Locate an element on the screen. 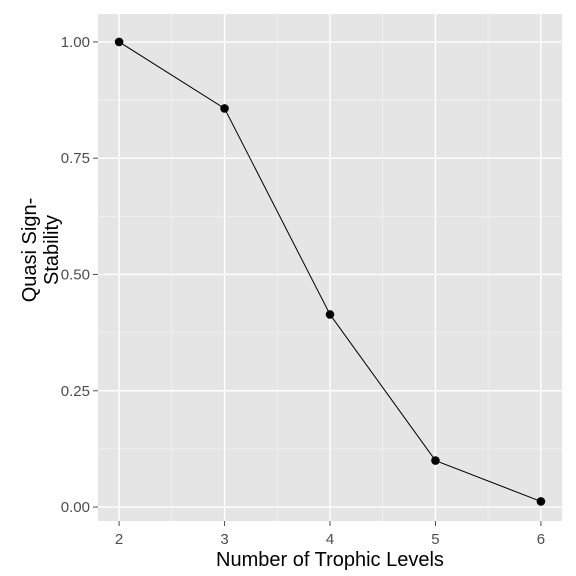 Image resolution: width=576 pixels, height=576 pixels. y-tick-label: 0.00 is located at coordinates (75, 507).